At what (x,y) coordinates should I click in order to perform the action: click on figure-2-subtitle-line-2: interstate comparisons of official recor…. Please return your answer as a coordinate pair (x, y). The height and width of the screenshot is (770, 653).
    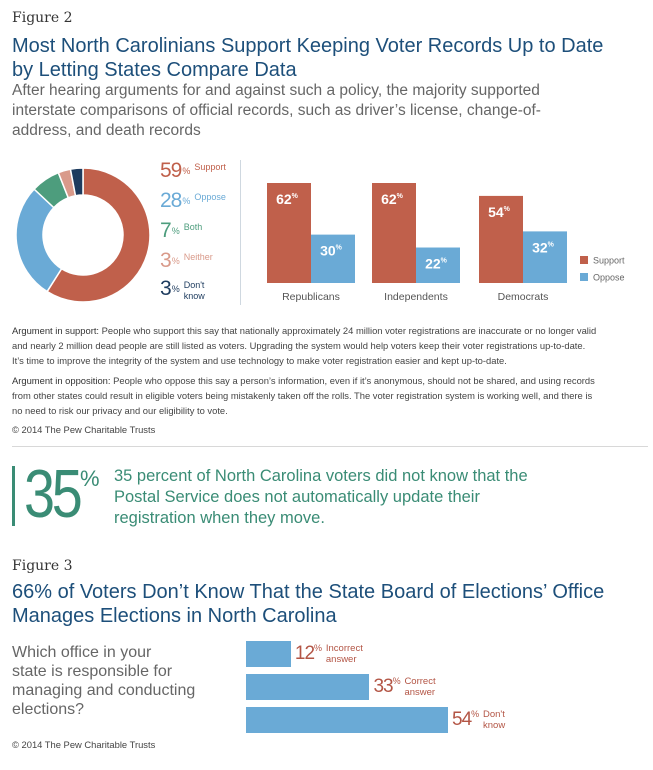
    Looking at the image, I should click on (276, 110).